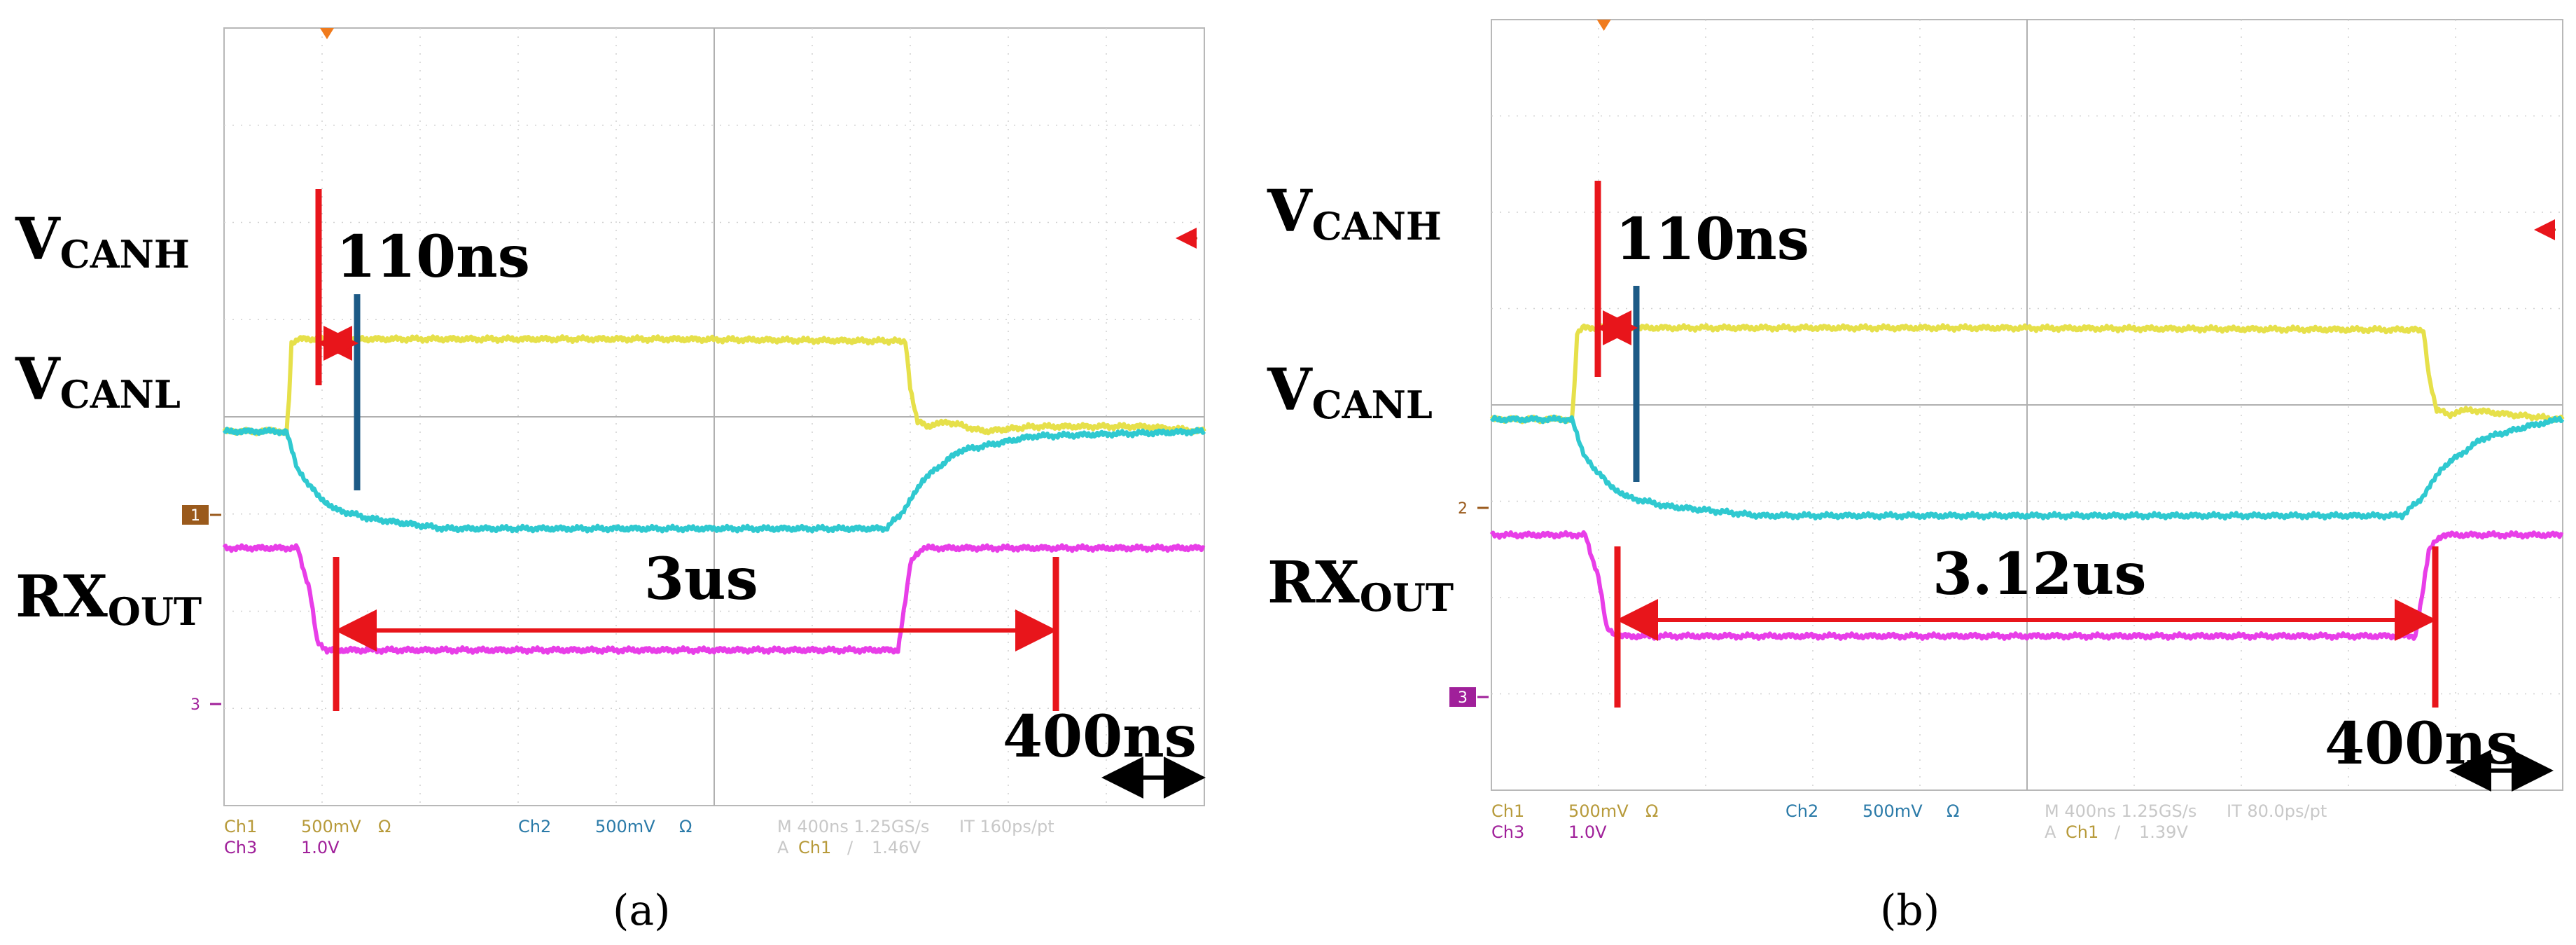  I want to click on channel-marker-label: 2, so click(1463, 509).